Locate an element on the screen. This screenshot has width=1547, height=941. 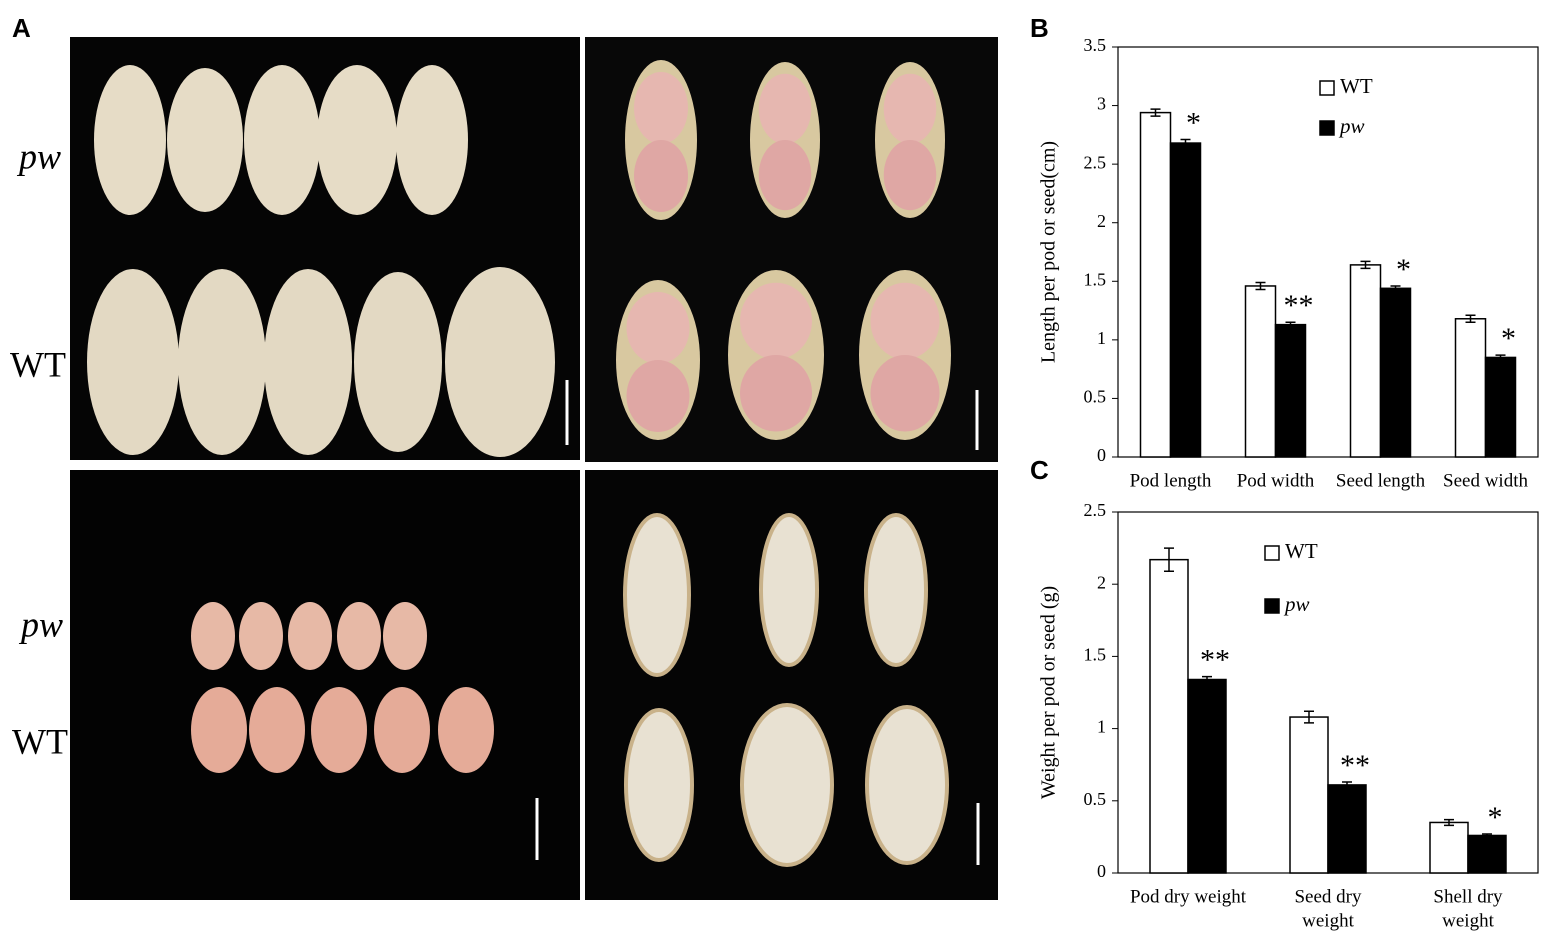
y-tick-label: 3 is located at coordinates (1101, 104).